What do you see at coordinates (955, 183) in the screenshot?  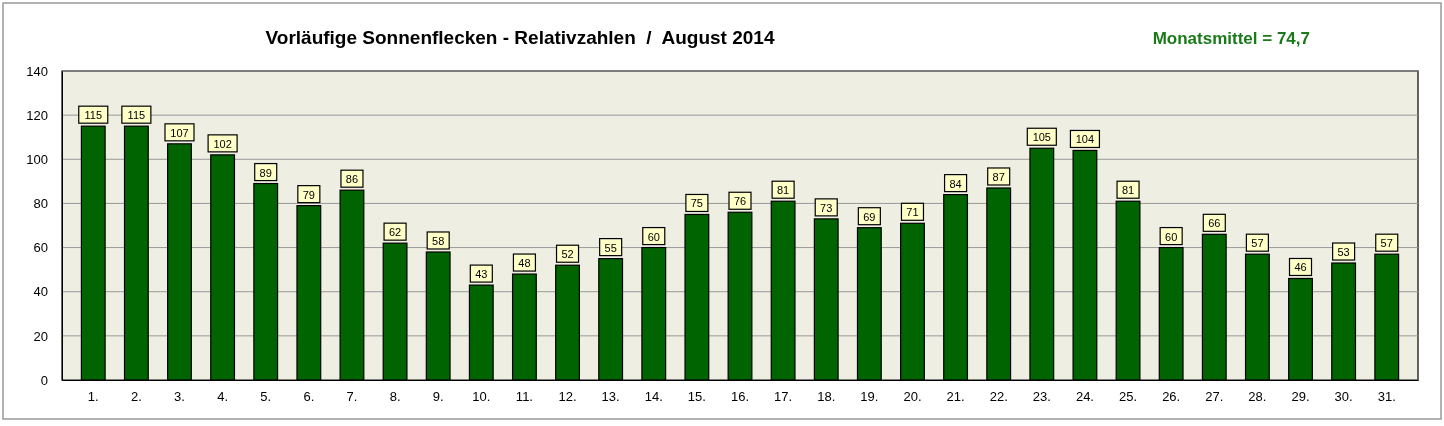 I see `data-label: 84` at bounding box center [955, 183].